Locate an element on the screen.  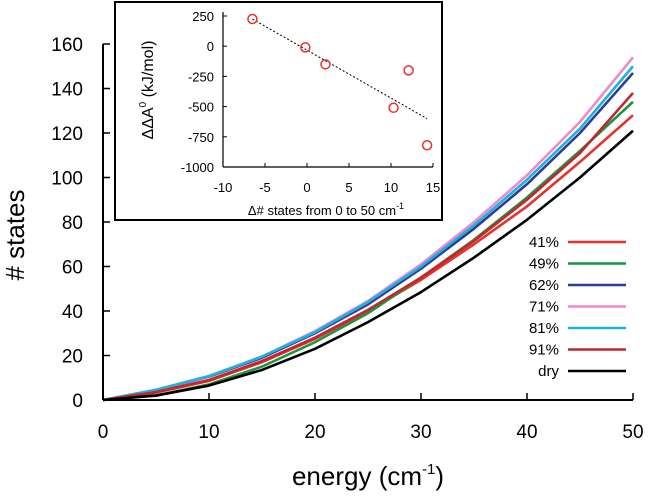
inset-x-tick-label-0: -10 is located at coordinates (223, 187).